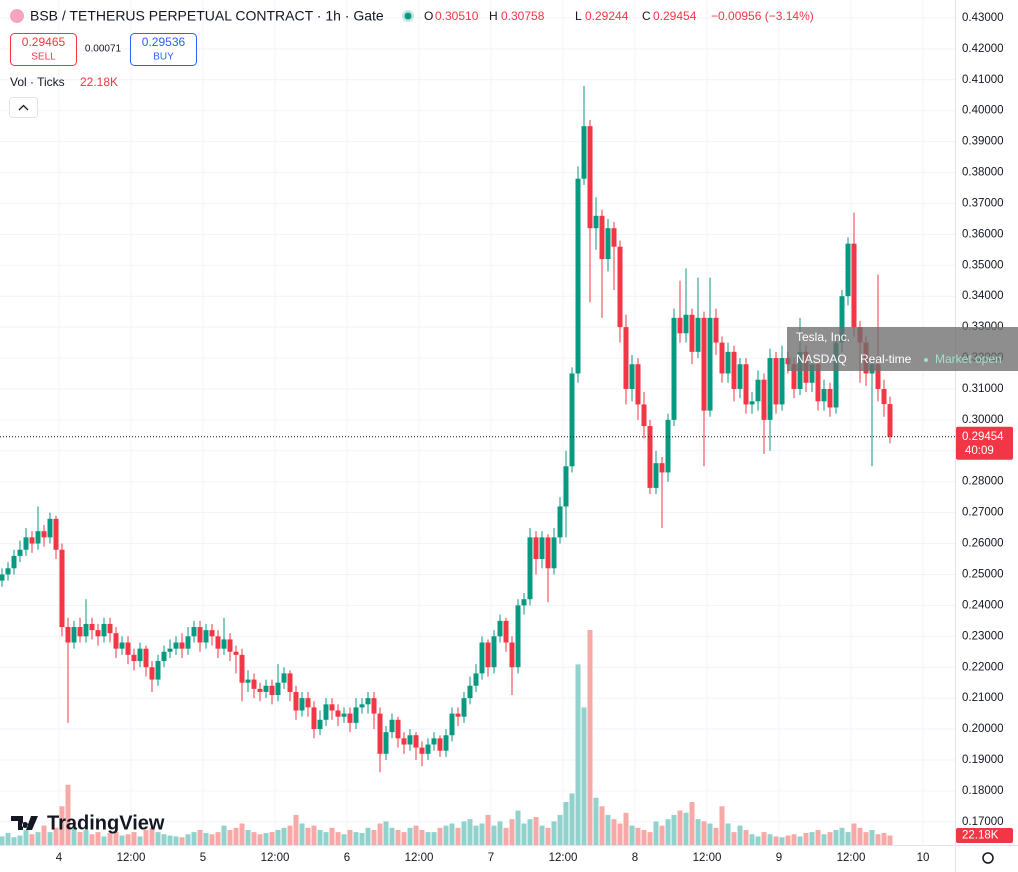  I want to click on y-tick-label: 0.17000, so click(983, 822).